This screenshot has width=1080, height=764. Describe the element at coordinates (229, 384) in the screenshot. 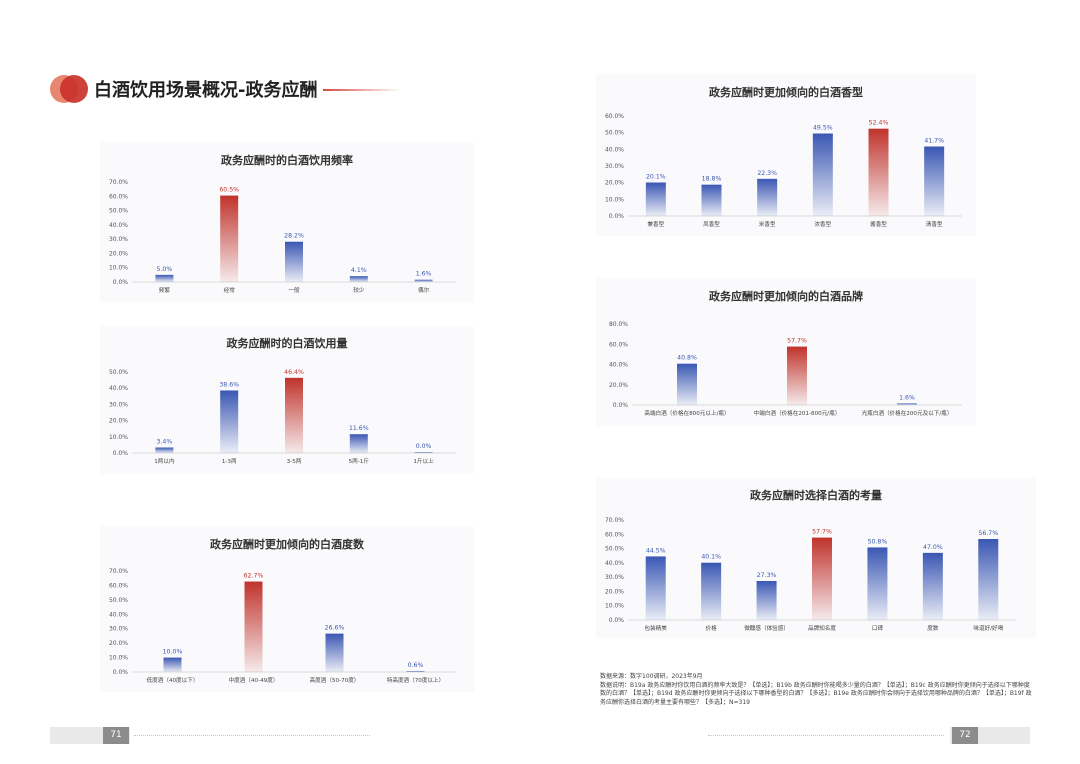

I see `data-label: 38.6%` at that location.